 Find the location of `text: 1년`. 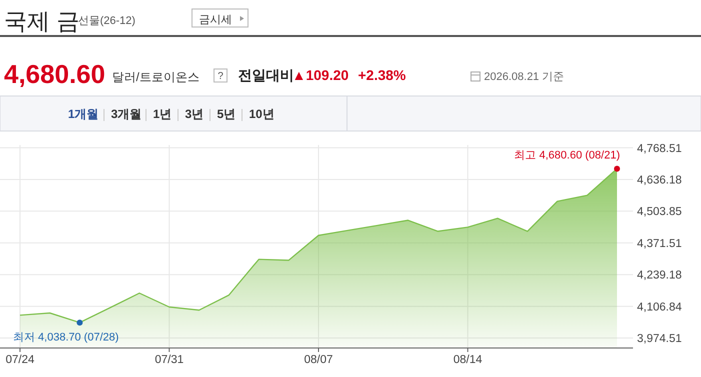

text: 1년 is located at coordinates (162, 114).